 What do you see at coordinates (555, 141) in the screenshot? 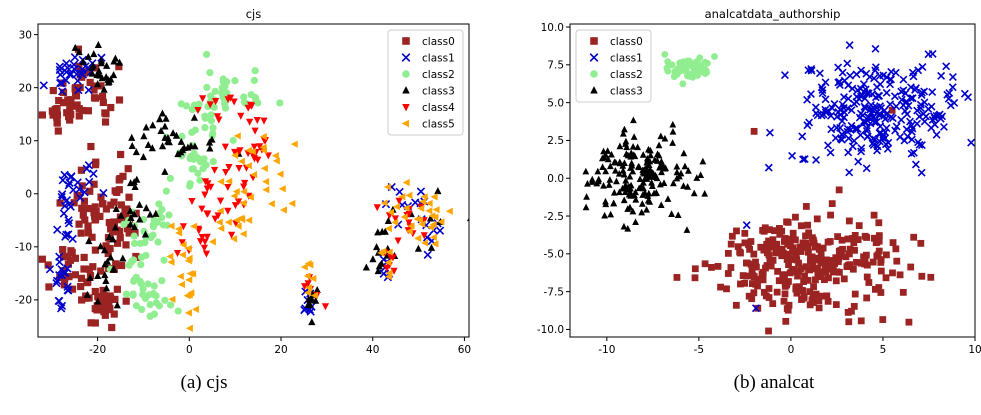
I see `y-tick-label: 2.5` at bounding box center [555, 141].